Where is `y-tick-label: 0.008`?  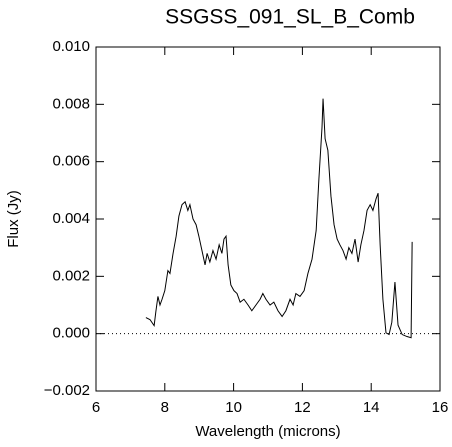 y-tick-label: 0.008 is located at coordinates (71, 103).